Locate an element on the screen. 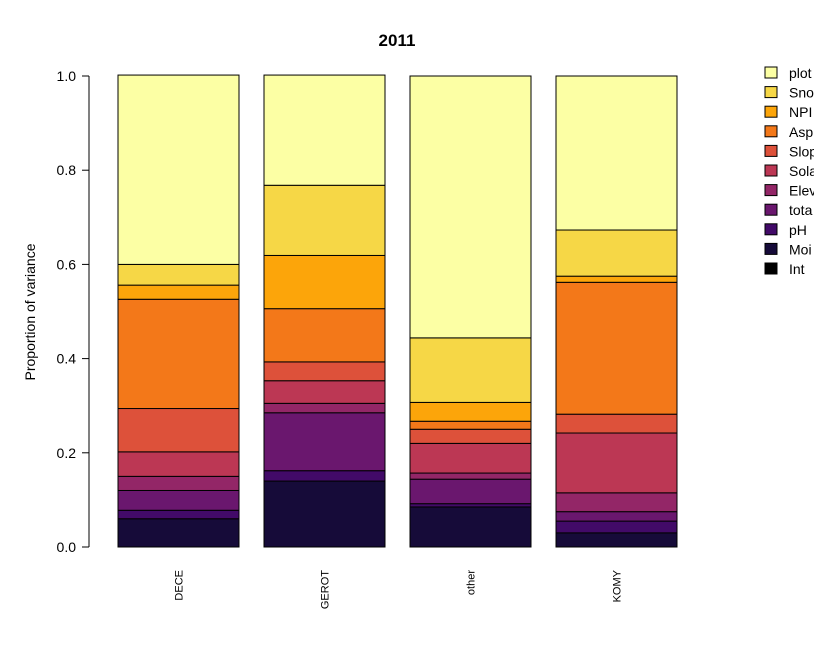  legend-label-sola: Sola is located at coordinates (801, 171).